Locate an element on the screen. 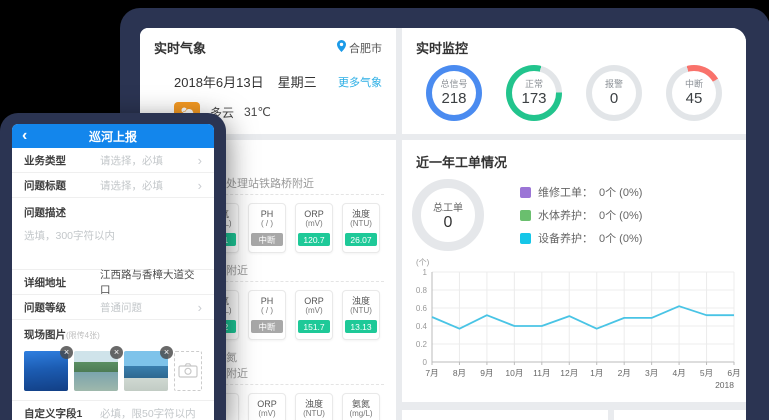  metric-value-badge: 中断 is located at coordinates (267, 239).